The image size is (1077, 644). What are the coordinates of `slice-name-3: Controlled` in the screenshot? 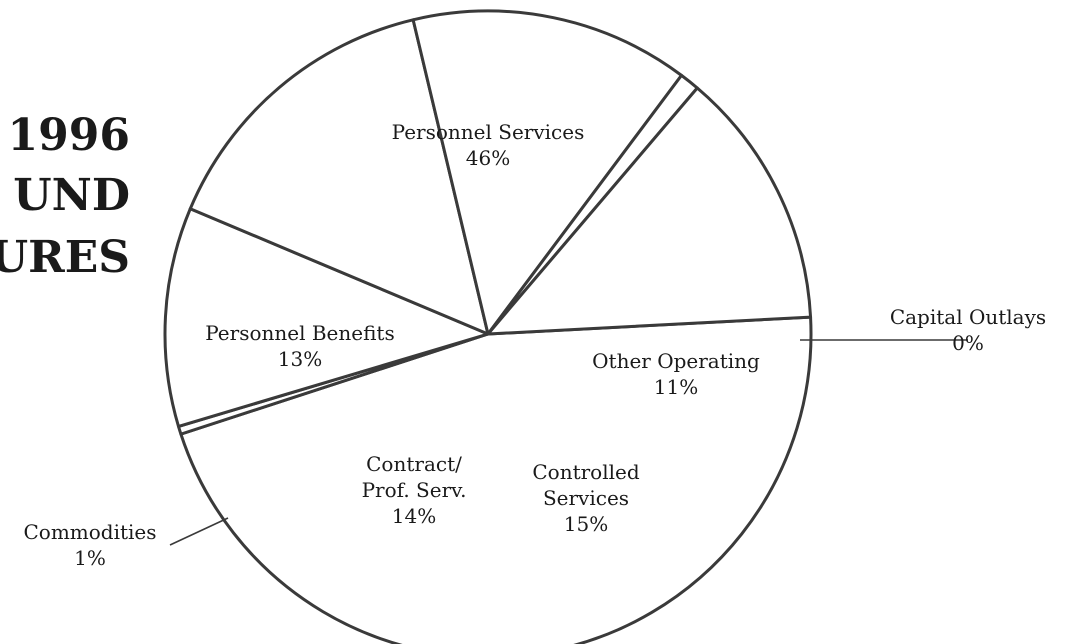 It's located at (585, 472).